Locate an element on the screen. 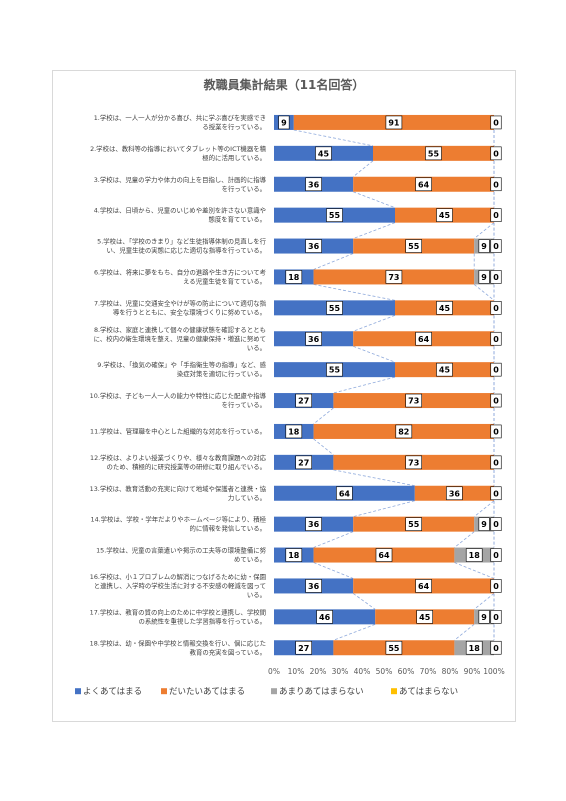  data-label: 82 is located at coordinates (403, 431).